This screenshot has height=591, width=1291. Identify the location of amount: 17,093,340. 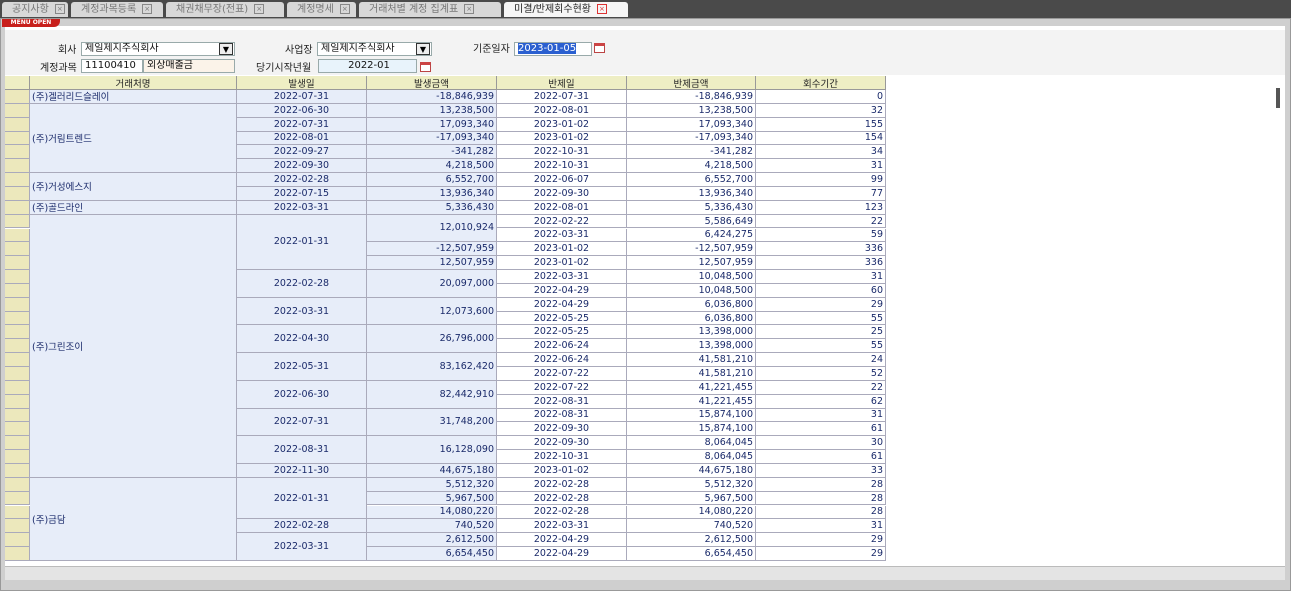
(432, 124).